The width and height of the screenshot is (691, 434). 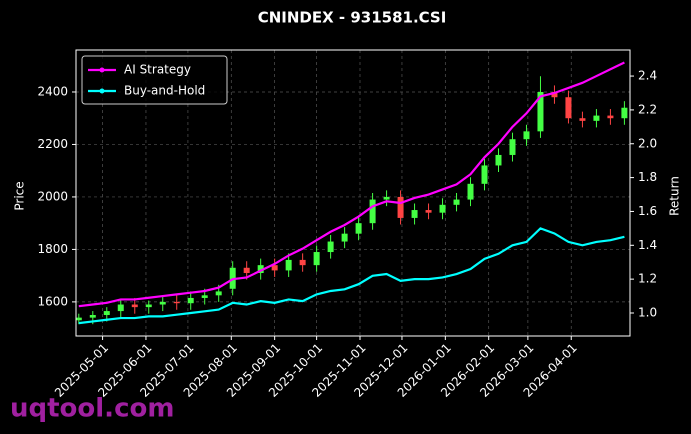 What do you see at coordinates (52, 91) in the screenshot?
I see `y-tick-label: 2400` at bounding box center [52, 91].